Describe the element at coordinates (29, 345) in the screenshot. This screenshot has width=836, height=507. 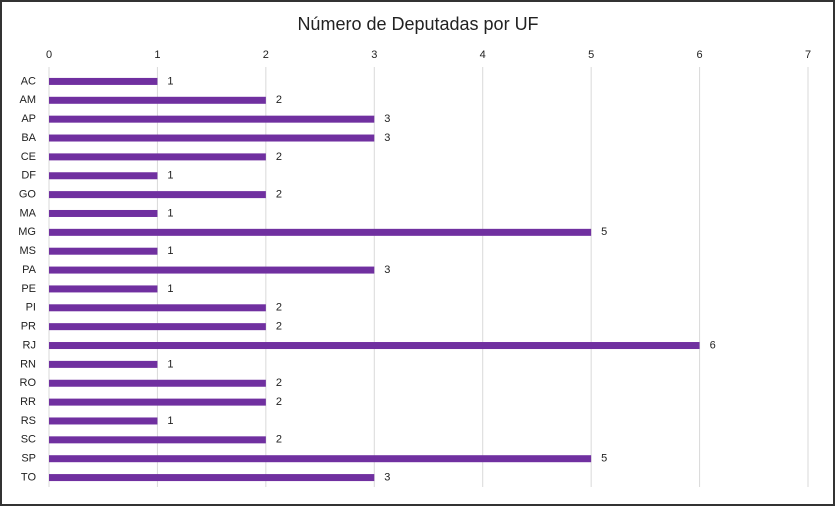
I see `y-tick-label: RJ` at that location.